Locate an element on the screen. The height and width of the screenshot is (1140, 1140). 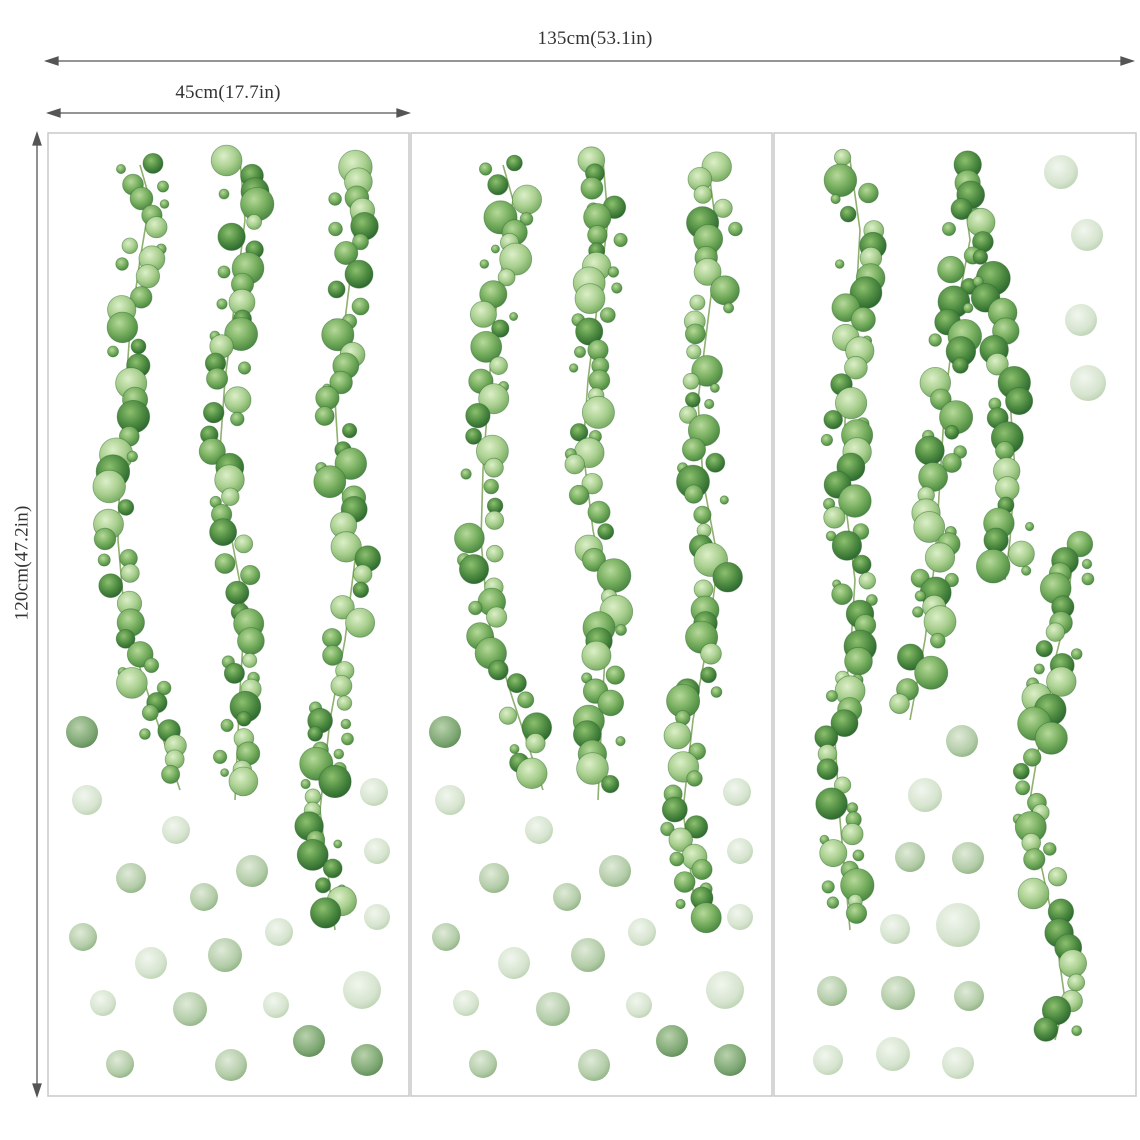
arrow-left-icon is located at coordinates (51, 61).